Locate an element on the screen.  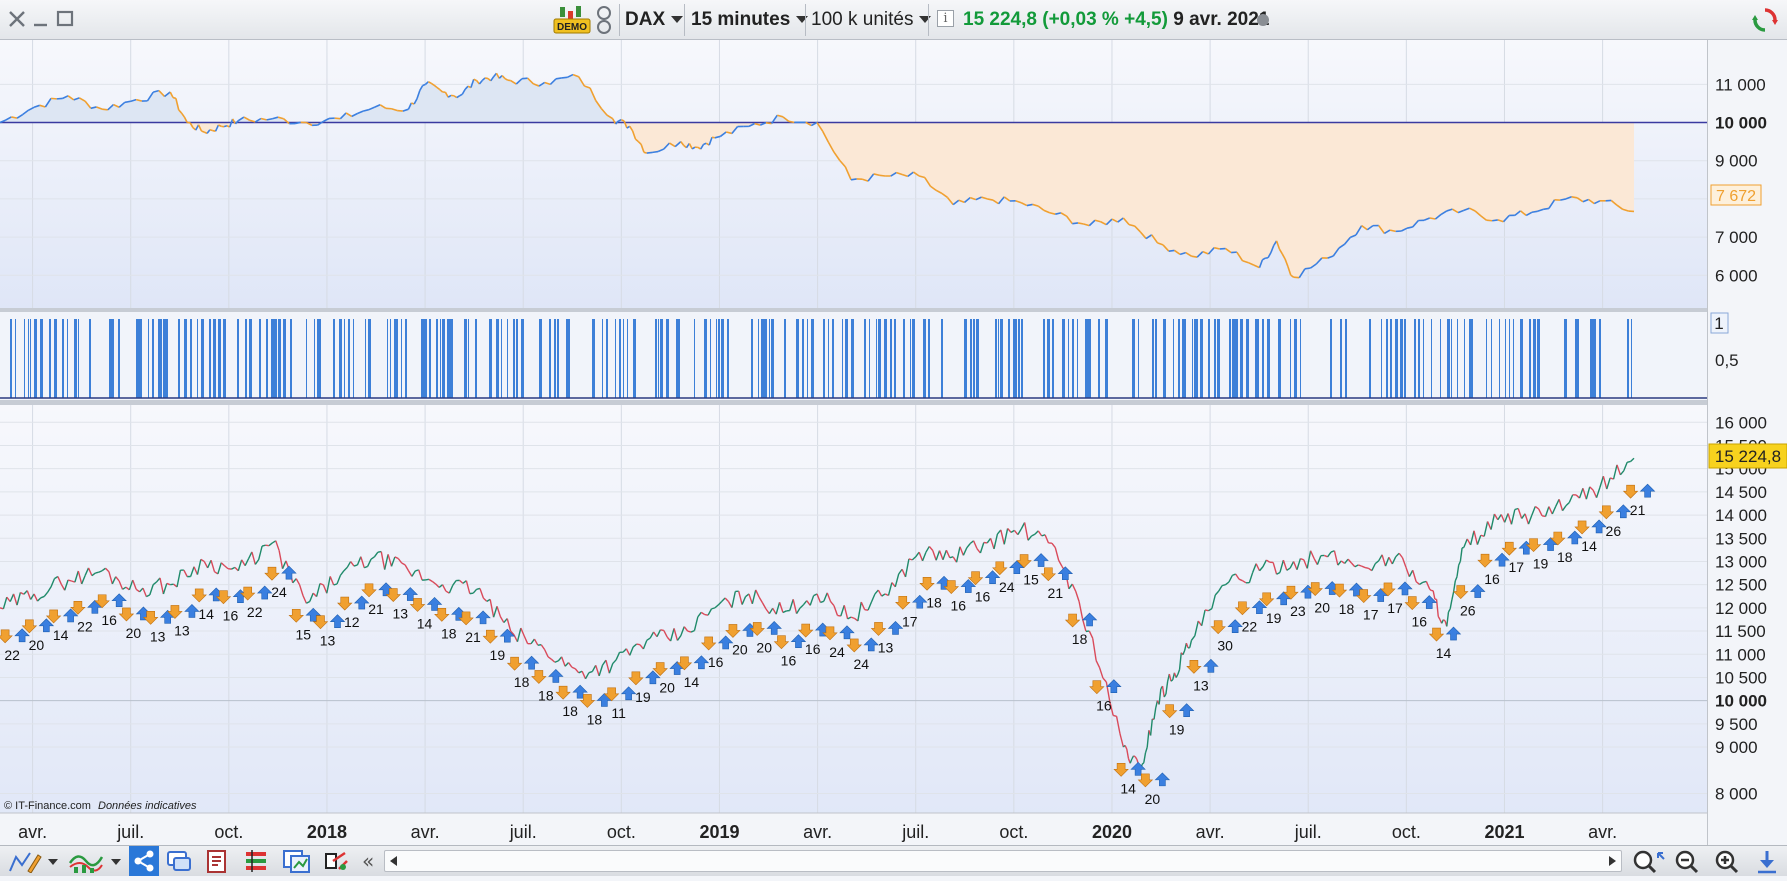
close-icon is located at coordinates (17, 19).